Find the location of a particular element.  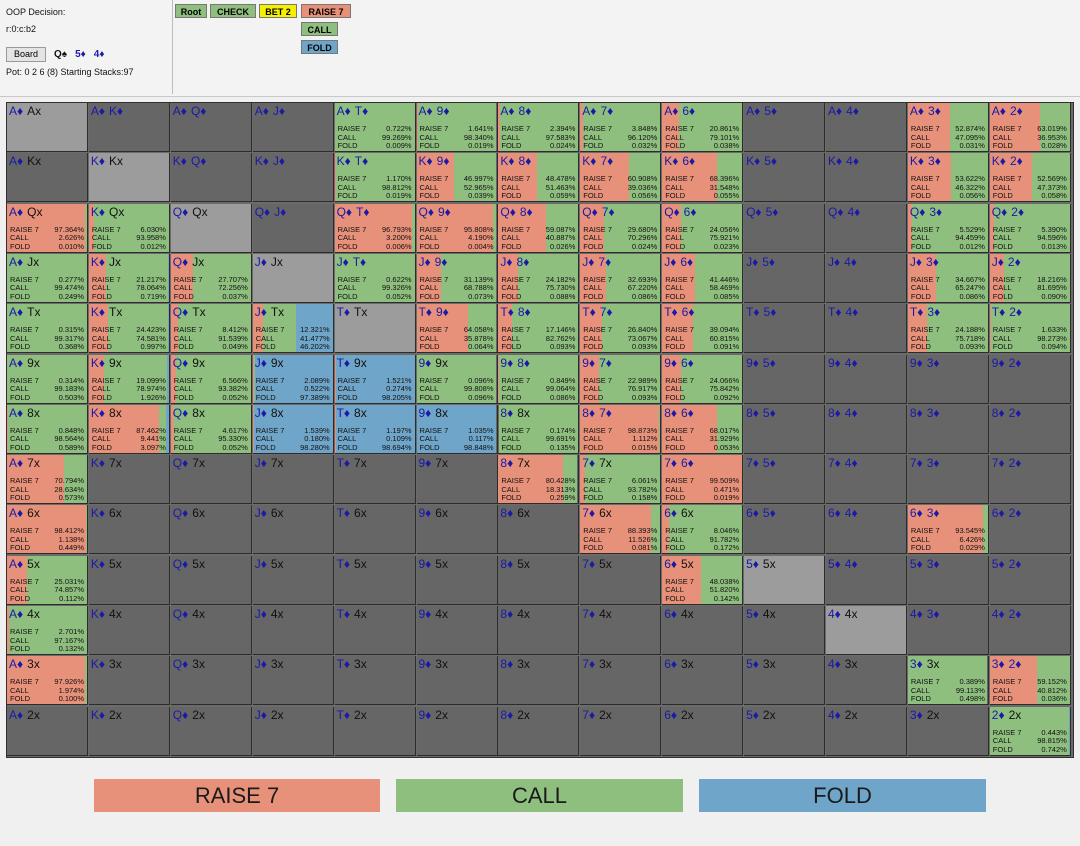

hand-cell: 9♦ 2x is located at coordinates (457, 731).